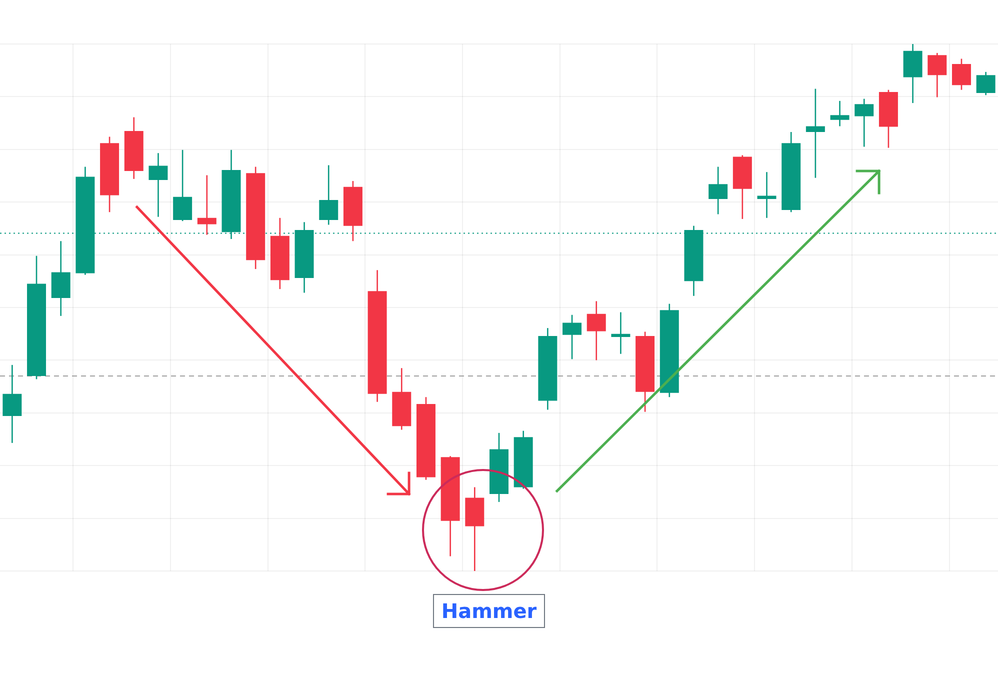 The image size is (998, 684). Describe the element at coordinates (489, 611) in the screenshot. I see `text: Hammer` at that location.